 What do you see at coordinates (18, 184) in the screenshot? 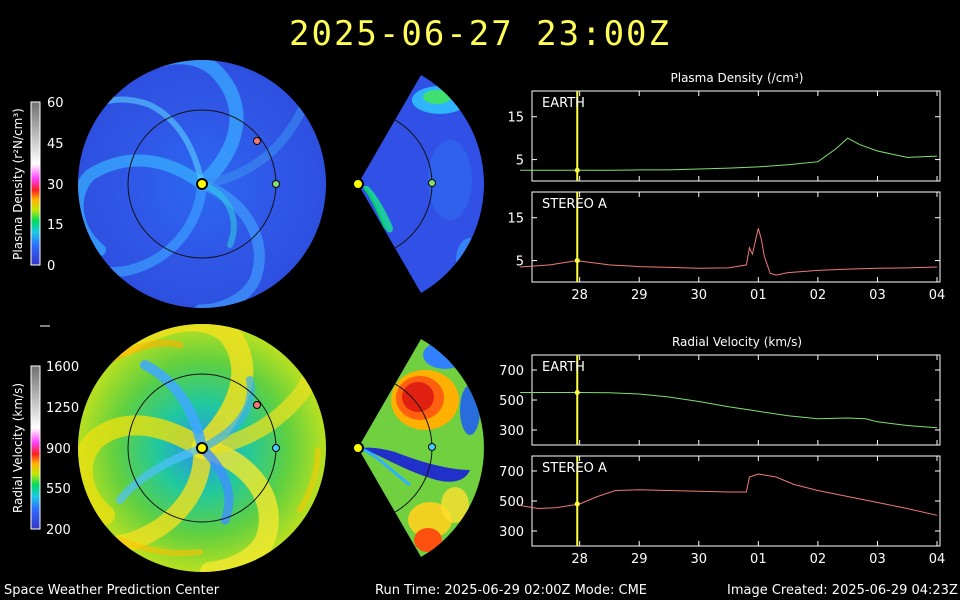
I see `density-colorbar-label: Plasma Density (r²N/cm³)` at bounding box center [18, 184].